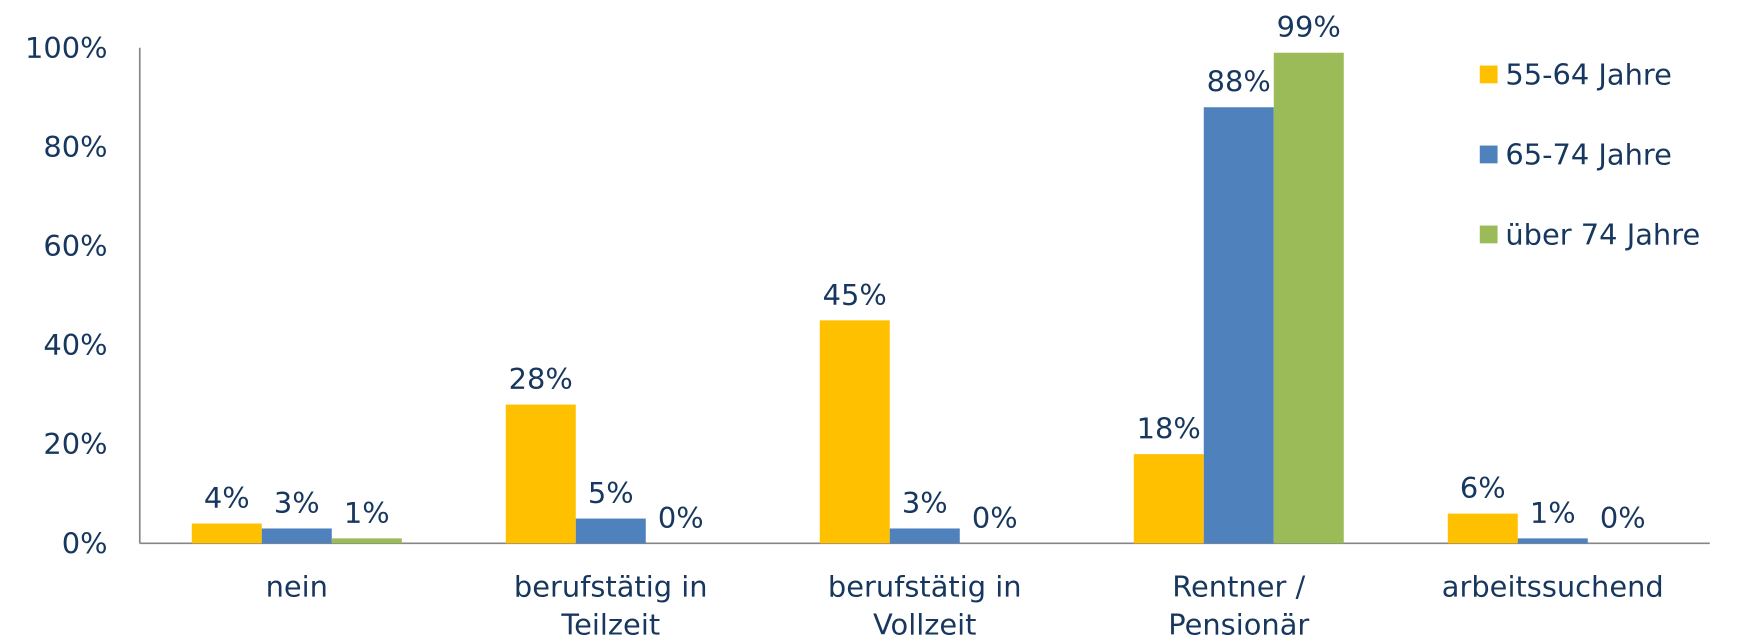 The width and height of the screenshot is (1744, 640). What do you see at coordinates (610, 623) in the screenshot?
I see `x-tick-line: Teilzeit` at bounding box center [610, 623].